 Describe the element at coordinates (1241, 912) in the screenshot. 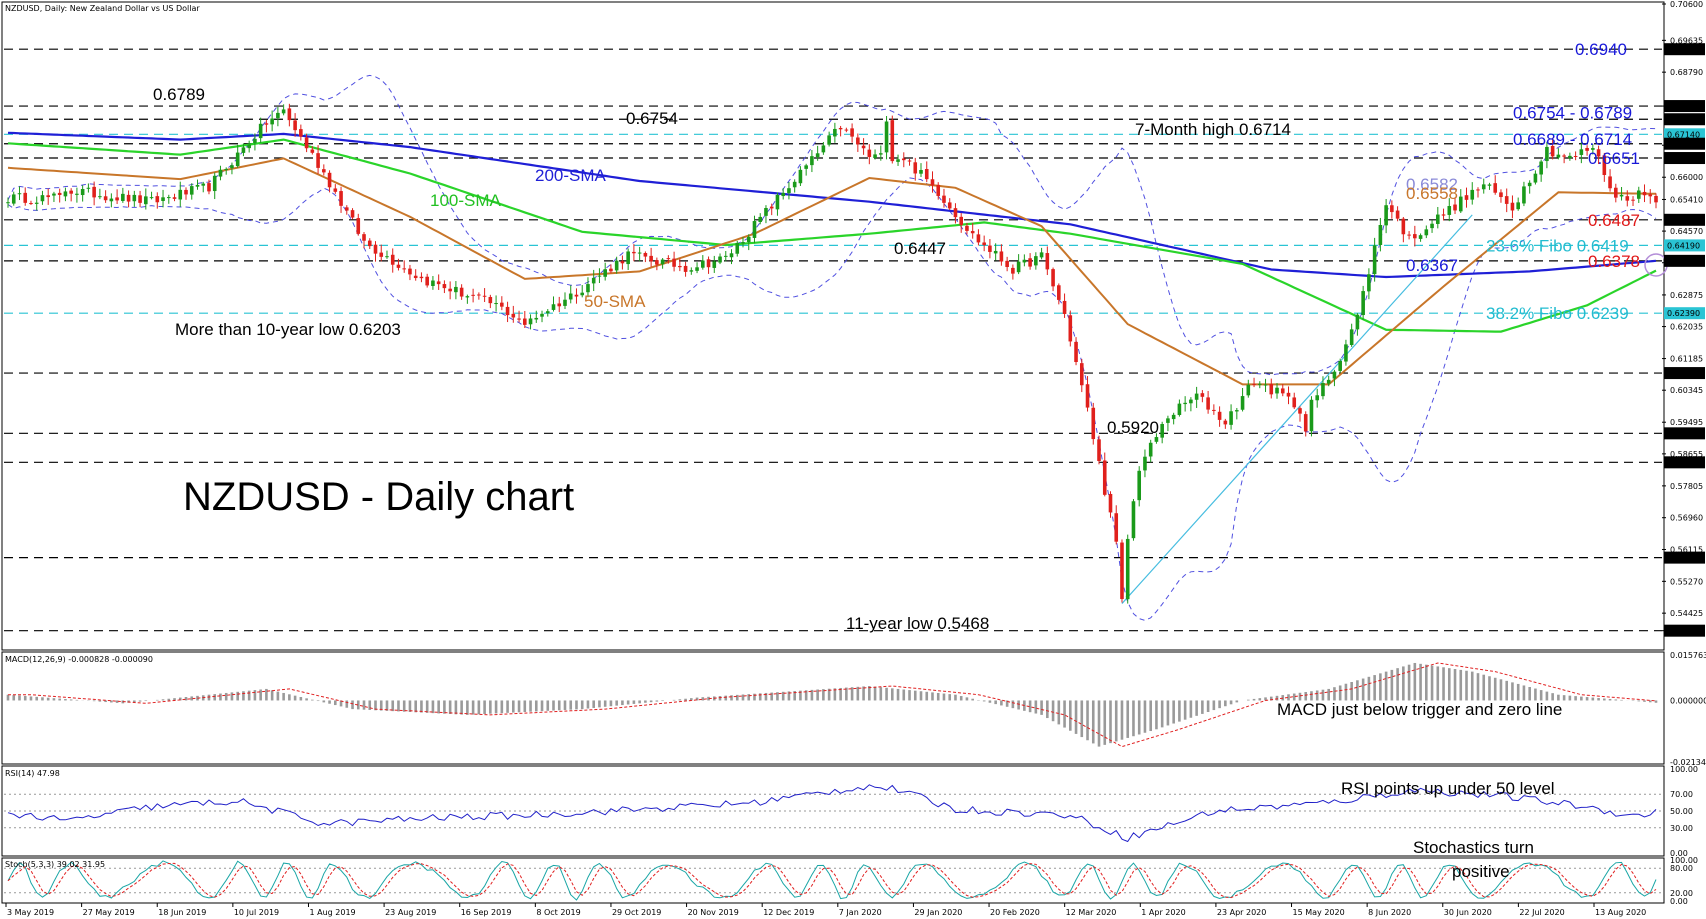

I see `date-label: 23 Apr 2020` at that location.